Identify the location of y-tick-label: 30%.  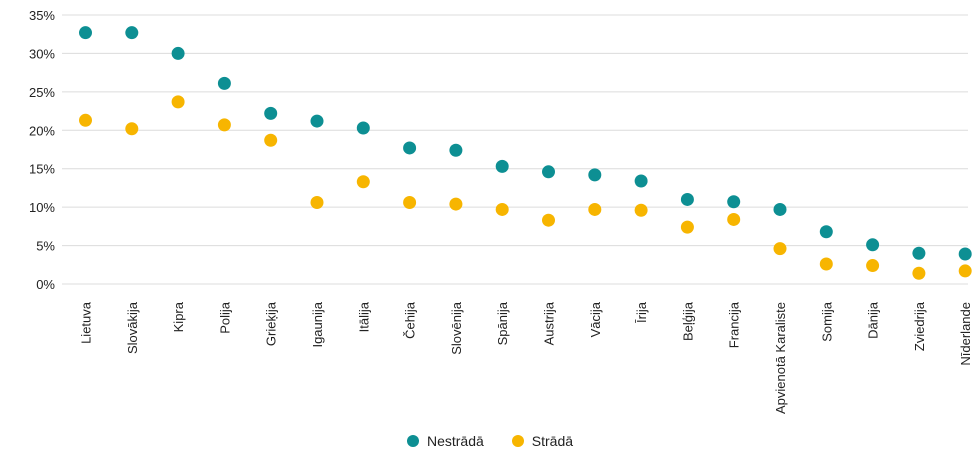
(42, 53).